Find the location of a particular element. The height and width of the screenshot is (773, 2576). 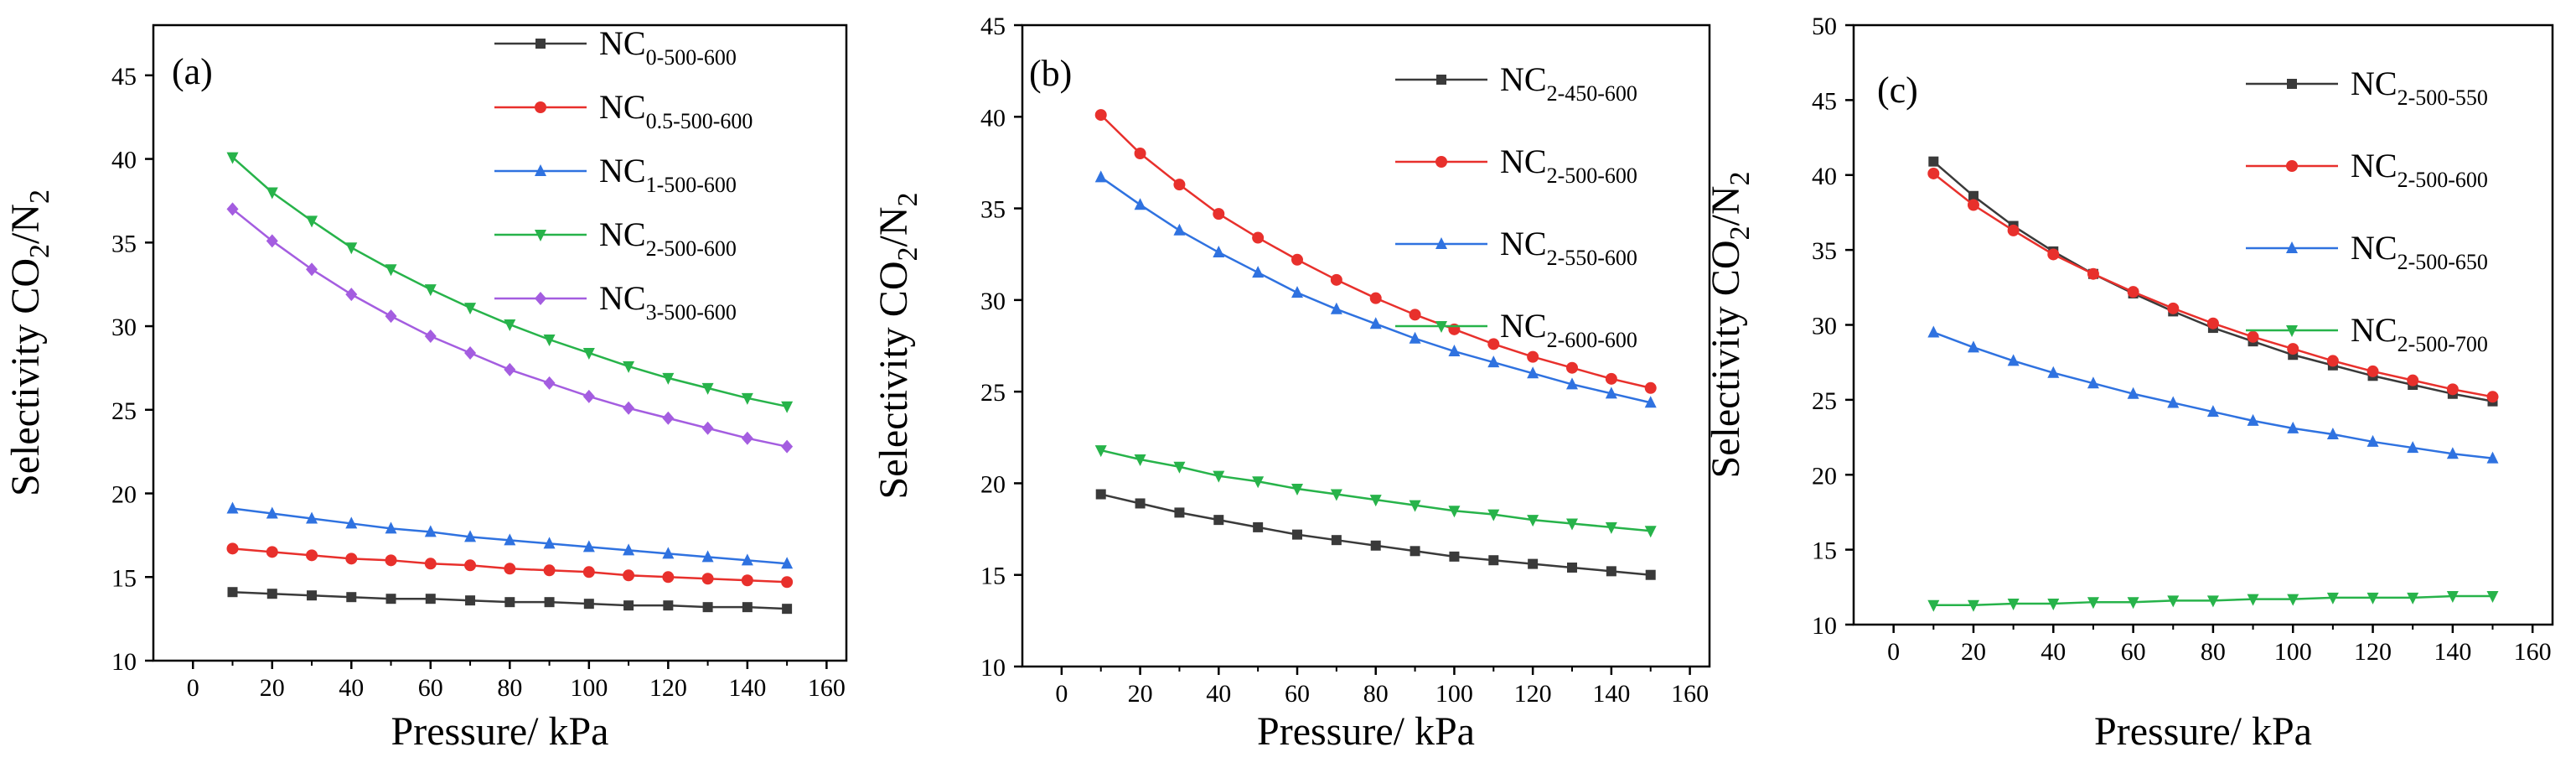

legend-label-sub: 2-500-700 is located at coordinates (2443, 344).